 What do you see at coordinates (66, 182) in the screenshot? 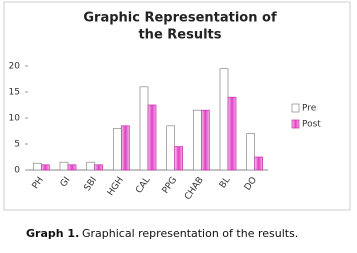
I see `x-tick-label: GI` at bounding box center [66, 182].